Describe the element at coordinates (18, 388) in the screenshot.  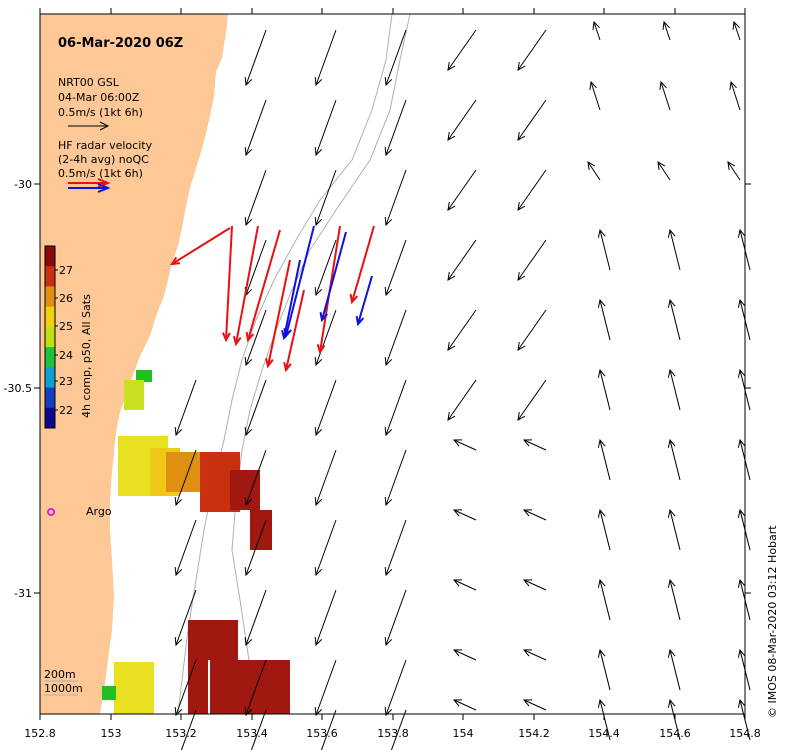
I see `y-tick-label: -30.5` at that location.